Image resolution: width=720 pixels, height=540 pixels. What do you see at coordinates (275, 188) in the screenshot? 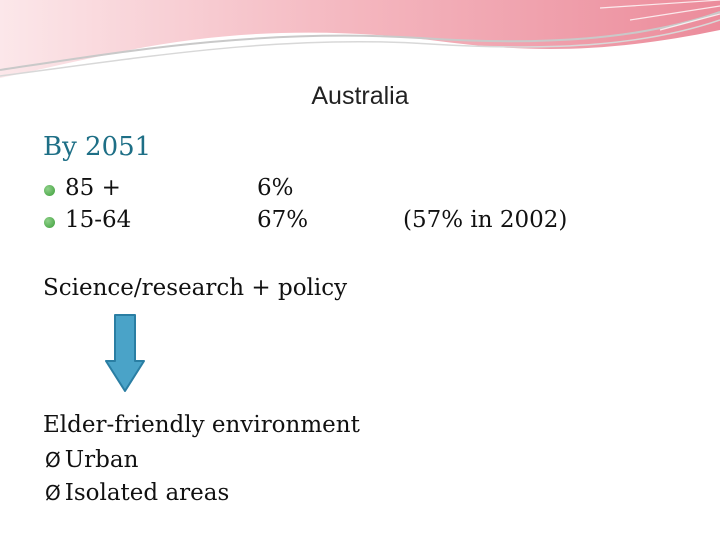
I see `bullet-value-85-plus: 6%` at bounding box center [275, 188].